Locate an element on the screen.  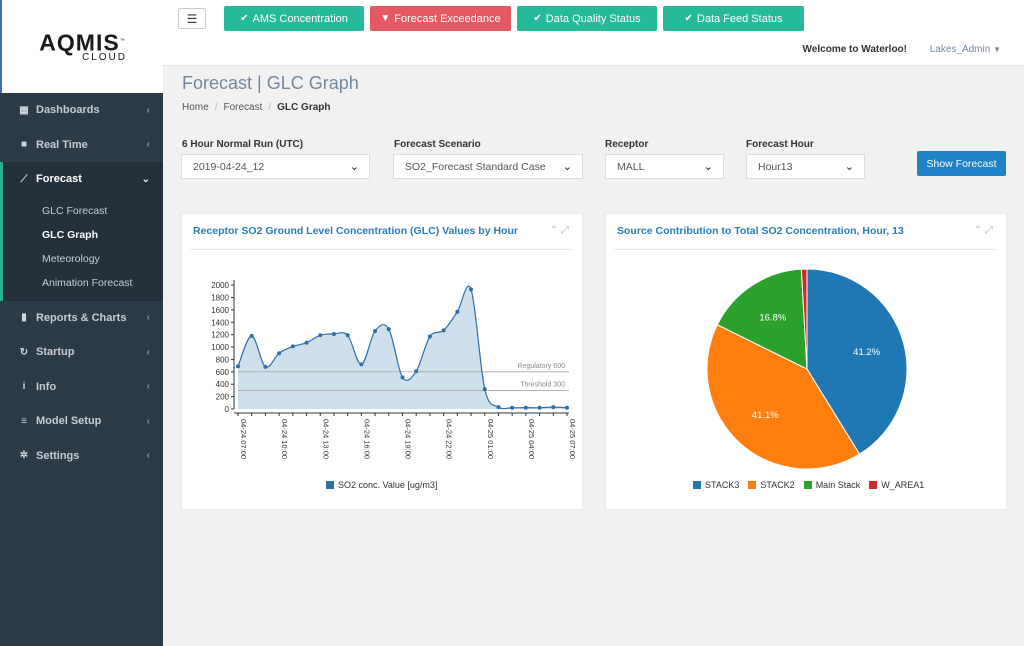
scenario-select: SO2_Forecast Standard Case ⌄ is located at coordinates (488, 166).